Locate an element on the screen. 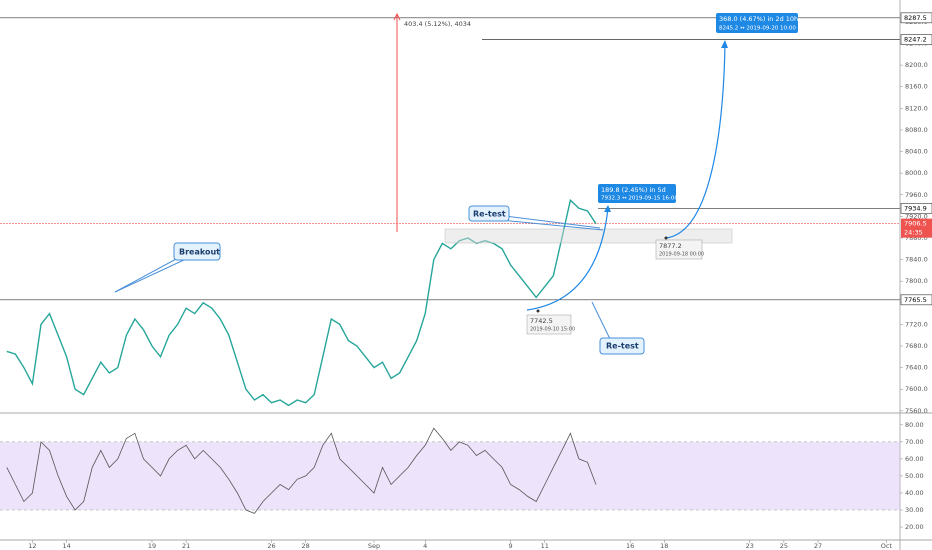  y-tick-label: 7960.0 is located at coordinates (916, 195).